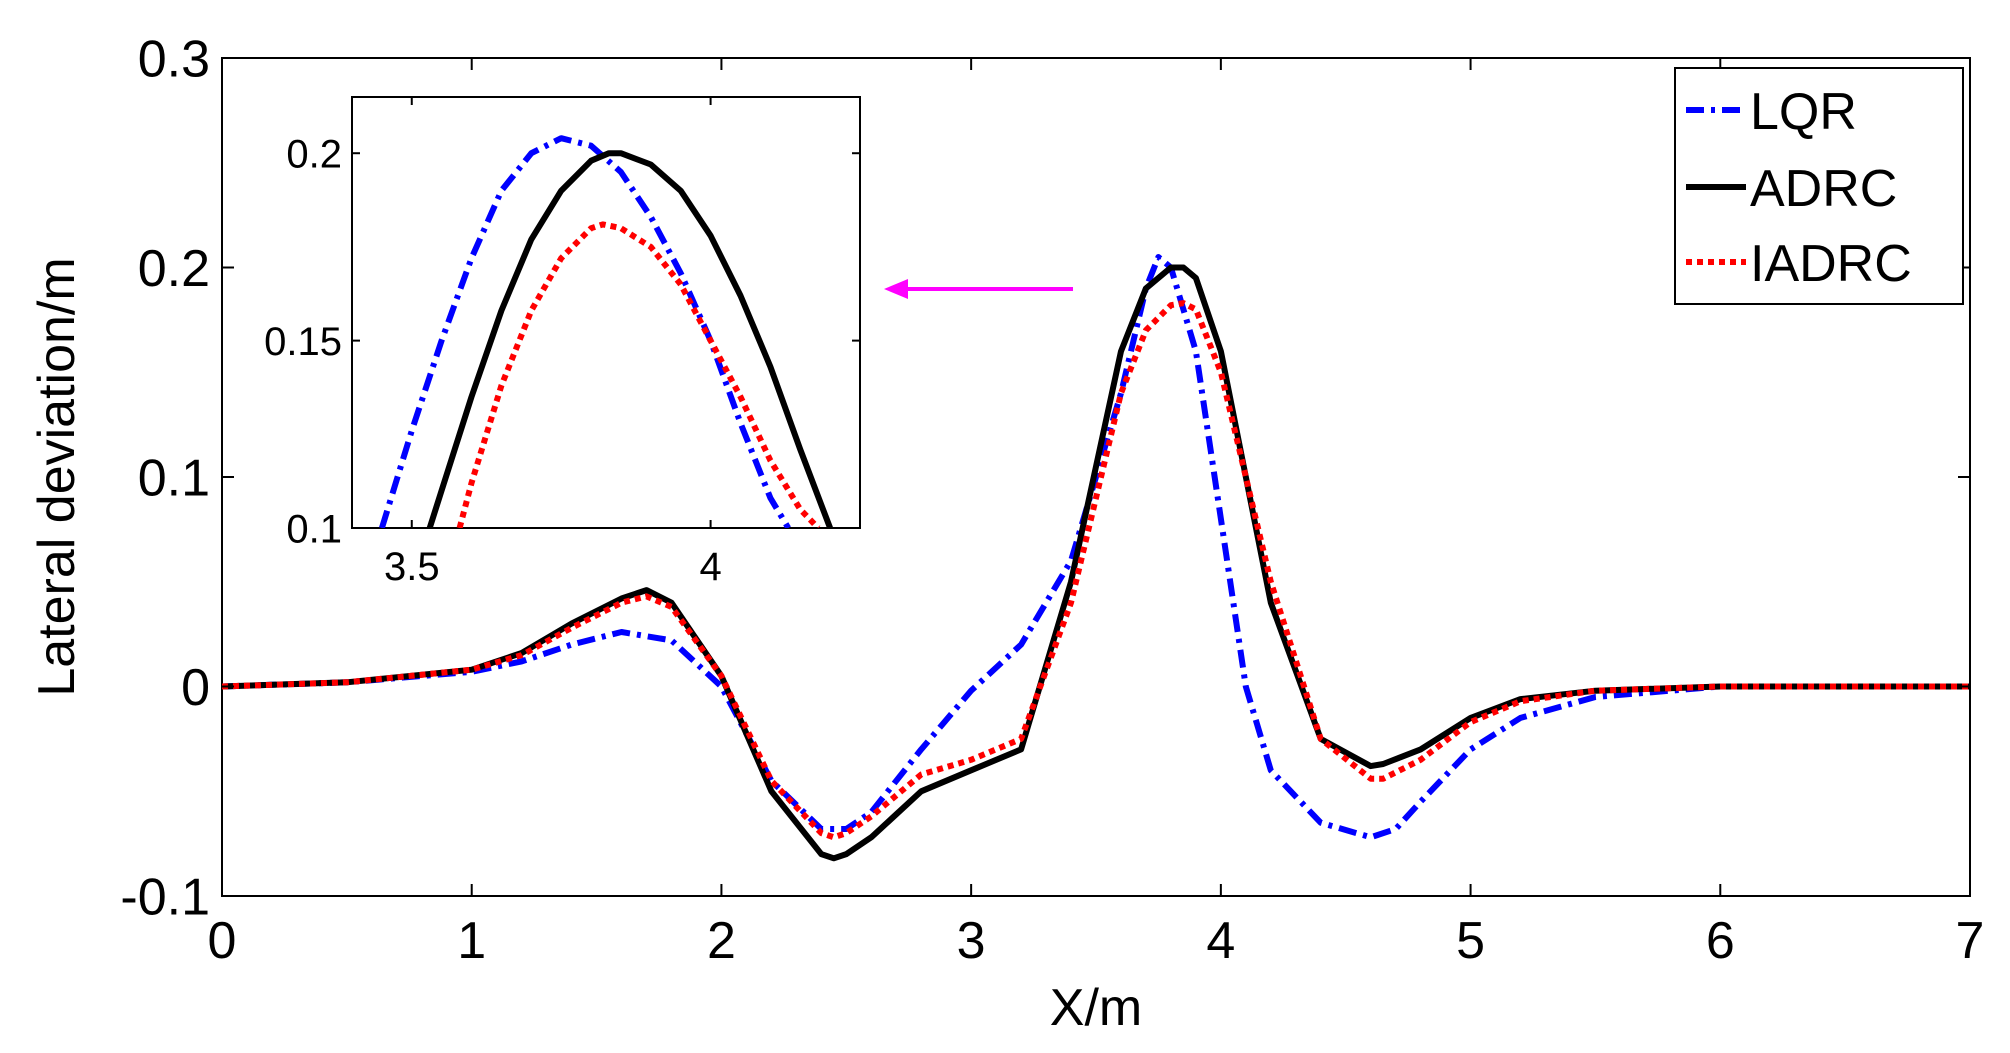  What do you see at coordinates (1470, 941) in the screenshot?
I see `main-x-tick-label: 5` at bounding box center [1470, 941].